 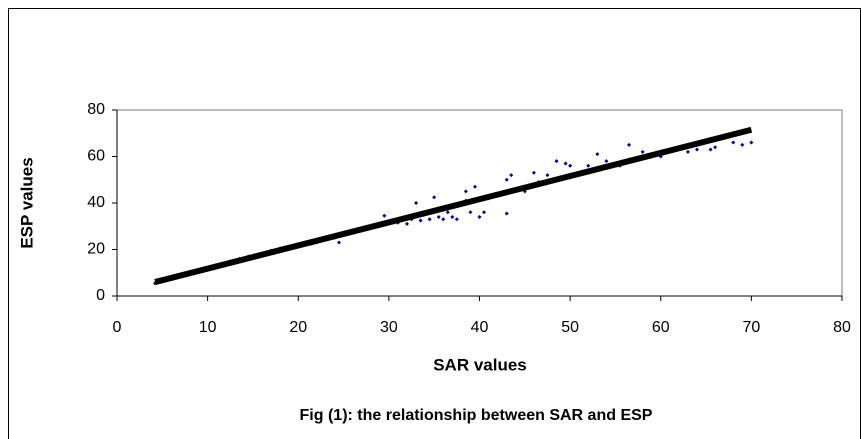 What do you see at coordinates (298, 327) in the screenshot?
I see `x-tick-label: 20` at bounding box center [298, 327].